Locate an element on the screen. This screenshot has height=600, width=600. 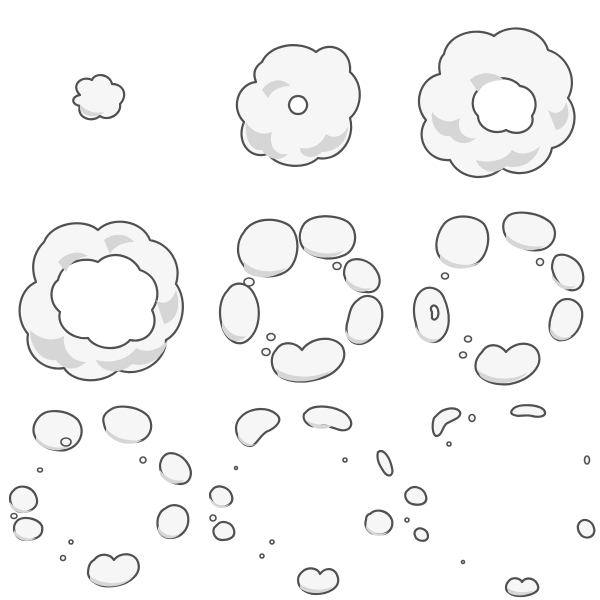
frame-9-almost-gone is located at coordinates (500, 501).